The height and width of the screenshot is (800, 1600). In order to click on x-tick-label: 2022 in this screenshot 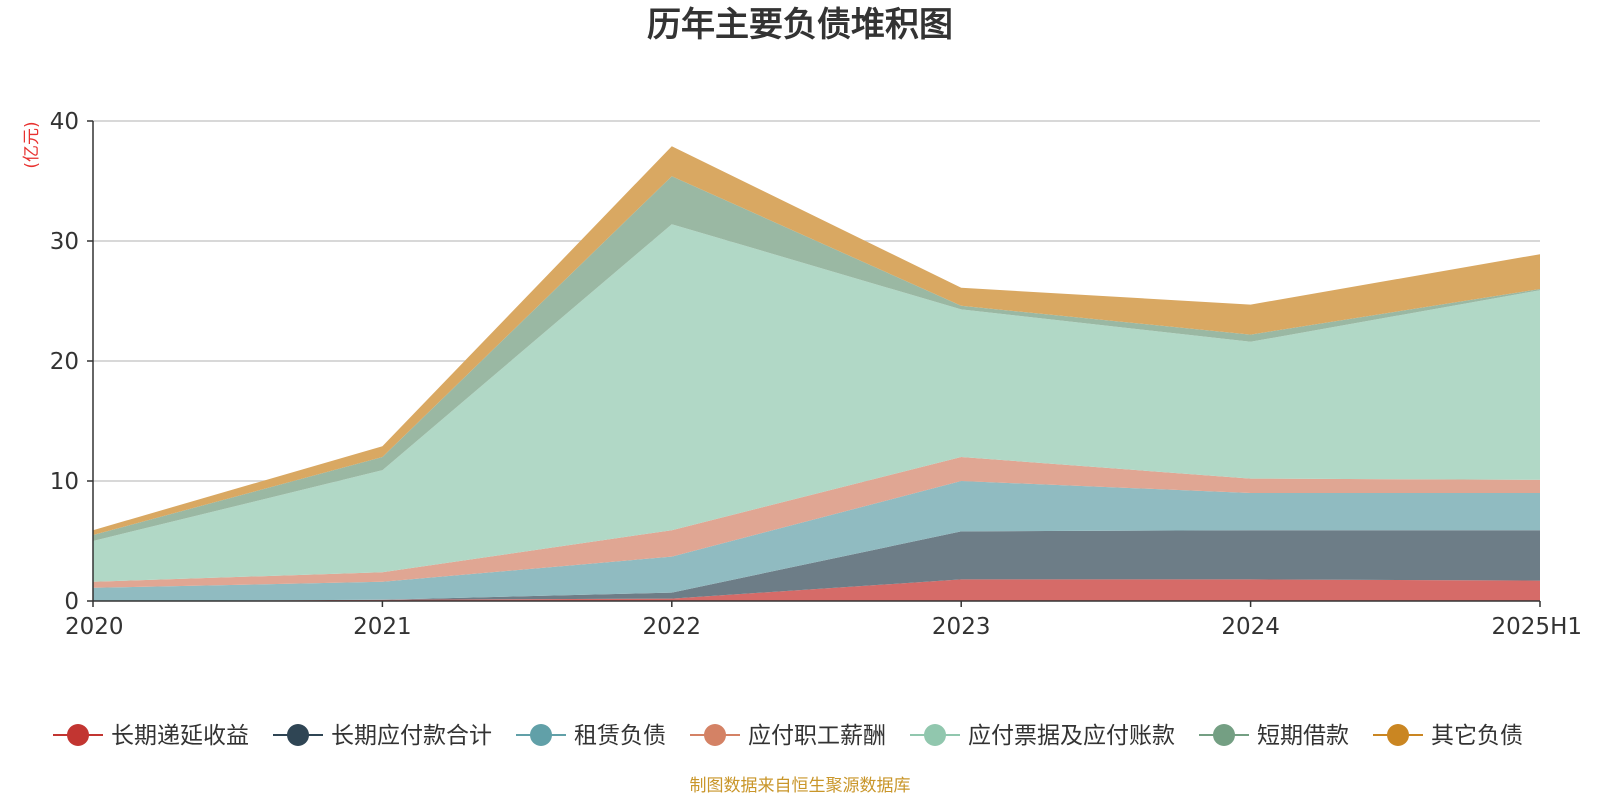, I will do `click(672, 627)`.